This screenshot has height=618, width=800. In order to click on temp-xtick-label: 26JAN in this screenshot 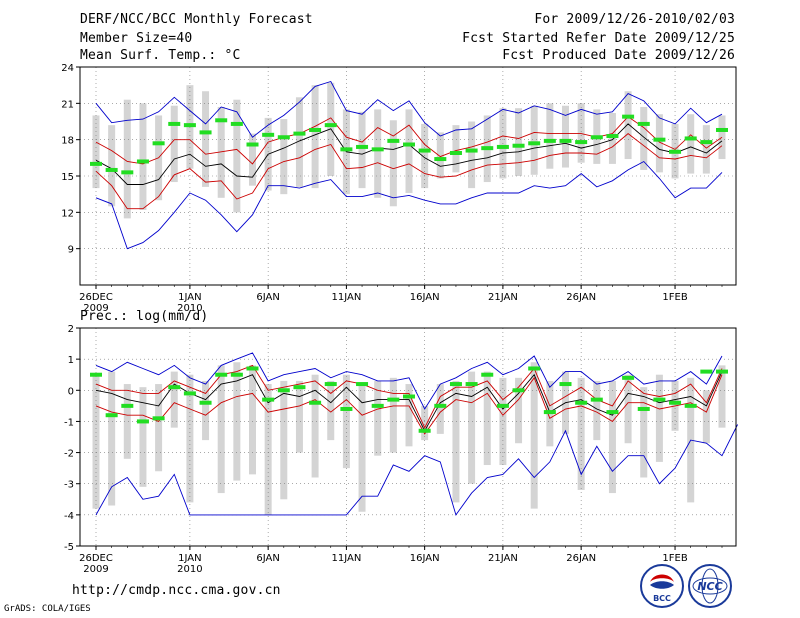, I will do `click(581, 297)`.